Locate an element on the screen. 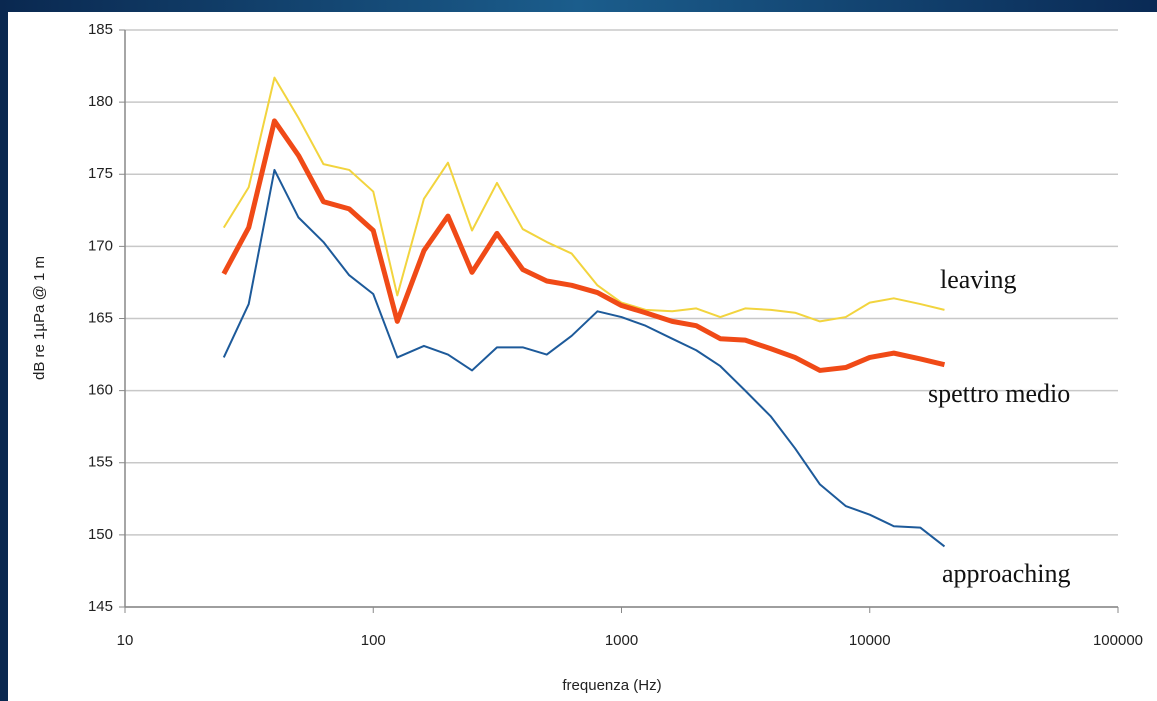 The width and height of the screenshot is (1157, 701). series-label: approaching is located at coordinates (1006, 573).